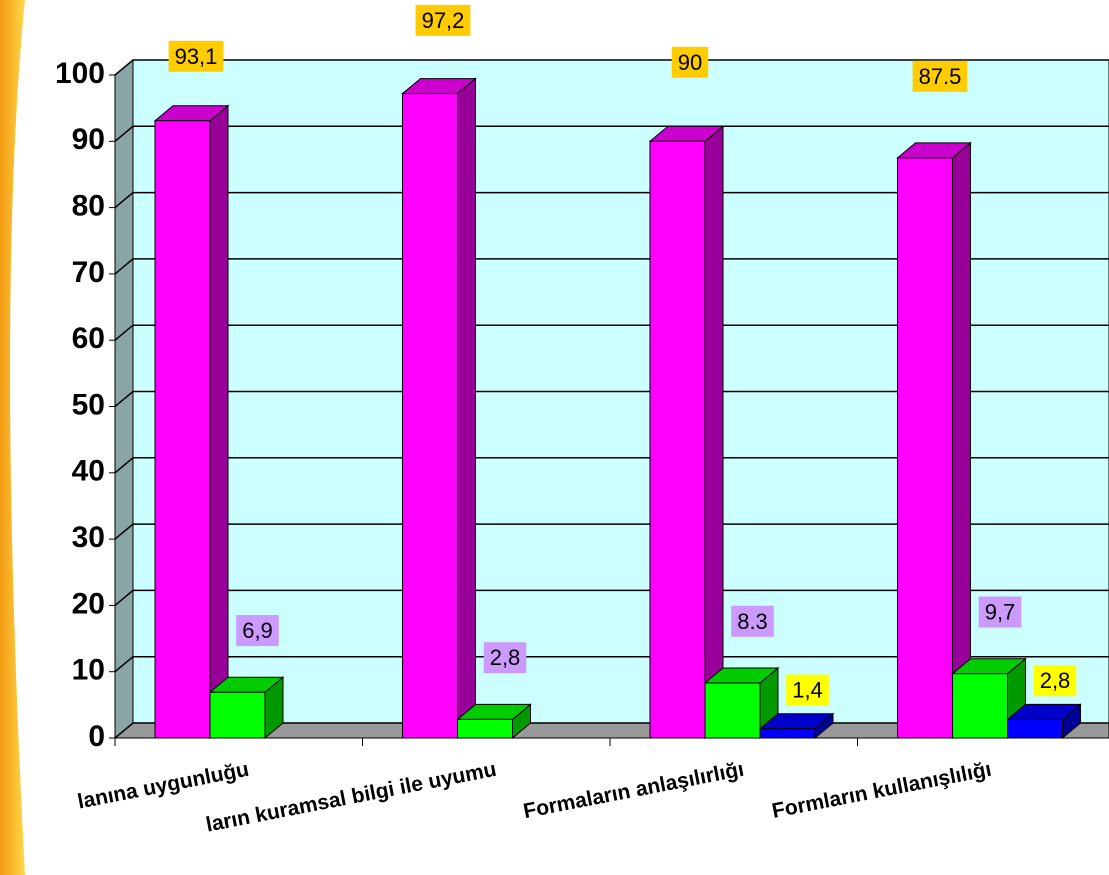  What do you see at coordinates (88, 404) in the screenshot?
I see `y-tick-label: 50` at bounding box center [88, 404].